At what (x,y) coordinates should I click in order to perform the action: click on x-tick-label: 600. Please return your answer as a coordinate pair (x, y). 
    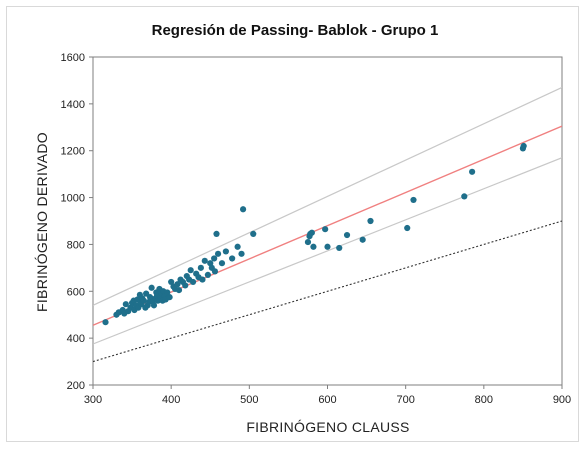
    Looking at the image, I should click on (327, 400).